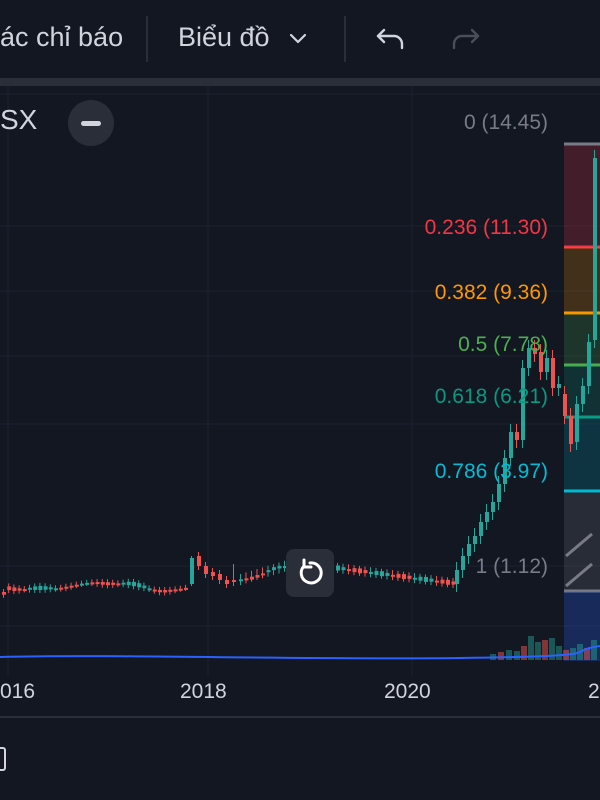 The image size is (600, 800). What do you see at coordinates (466, 38) in the screenshot?
I see `redo-icon` at bounding box center [466, 38].